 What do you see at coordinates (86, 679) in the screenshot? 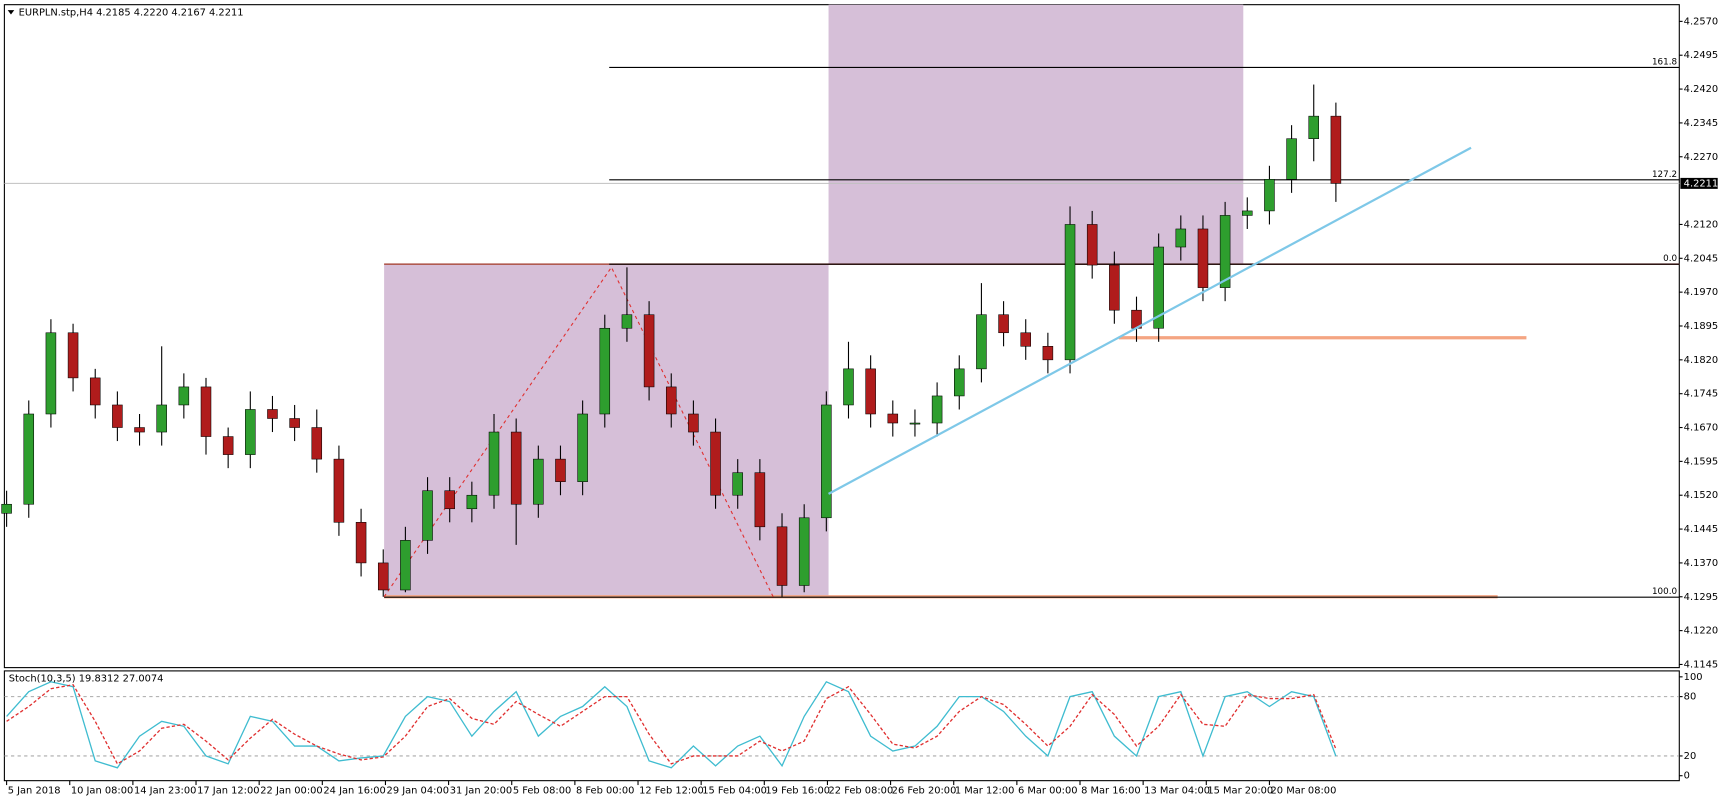
I see `stoch-title: Stoch(10,3,5) 19.8312 27.0074` at bounding box center [86, 679].